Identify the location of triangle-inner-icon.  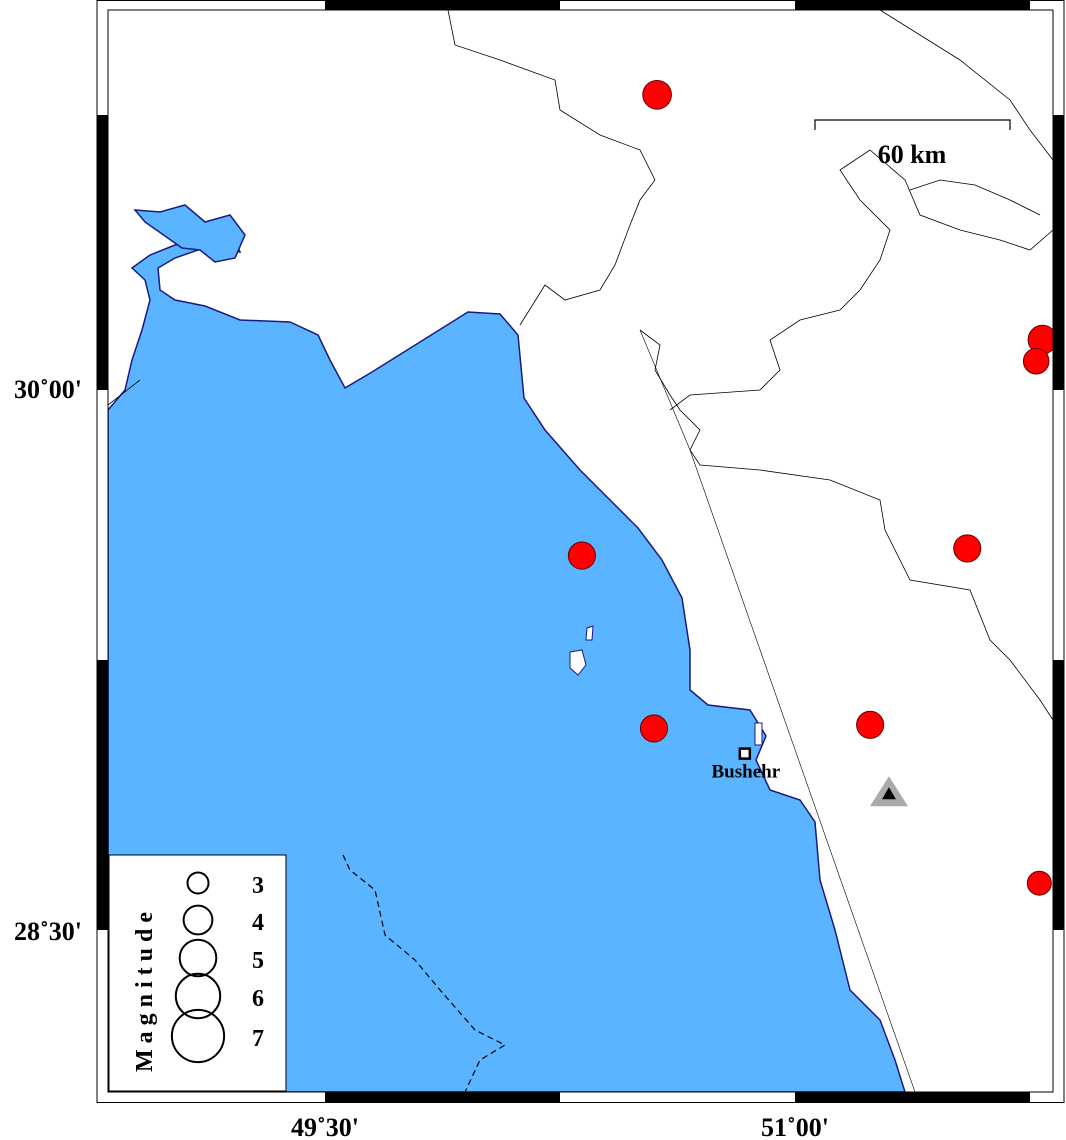
(888, 793).